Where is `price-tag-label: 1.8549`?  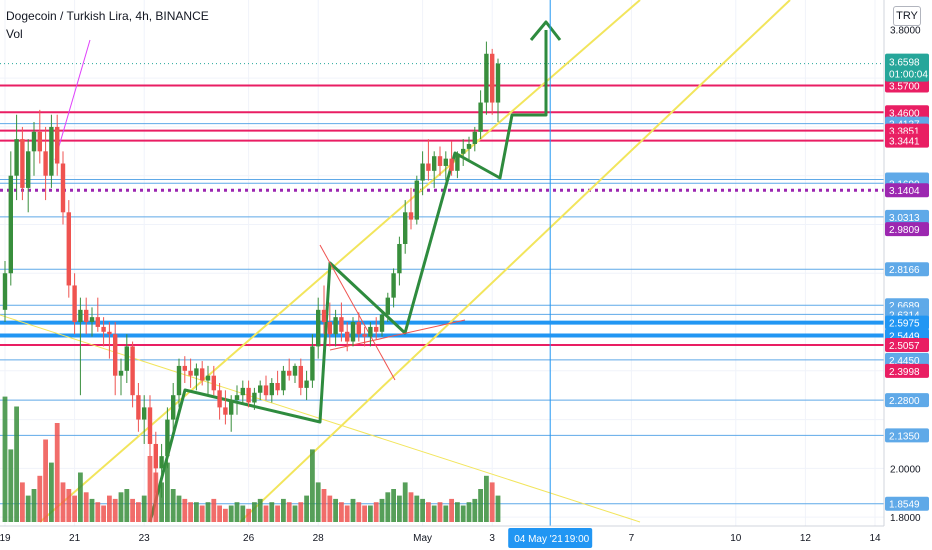 price-tag-label: 1.8549 is located at coordinates (904, 505).